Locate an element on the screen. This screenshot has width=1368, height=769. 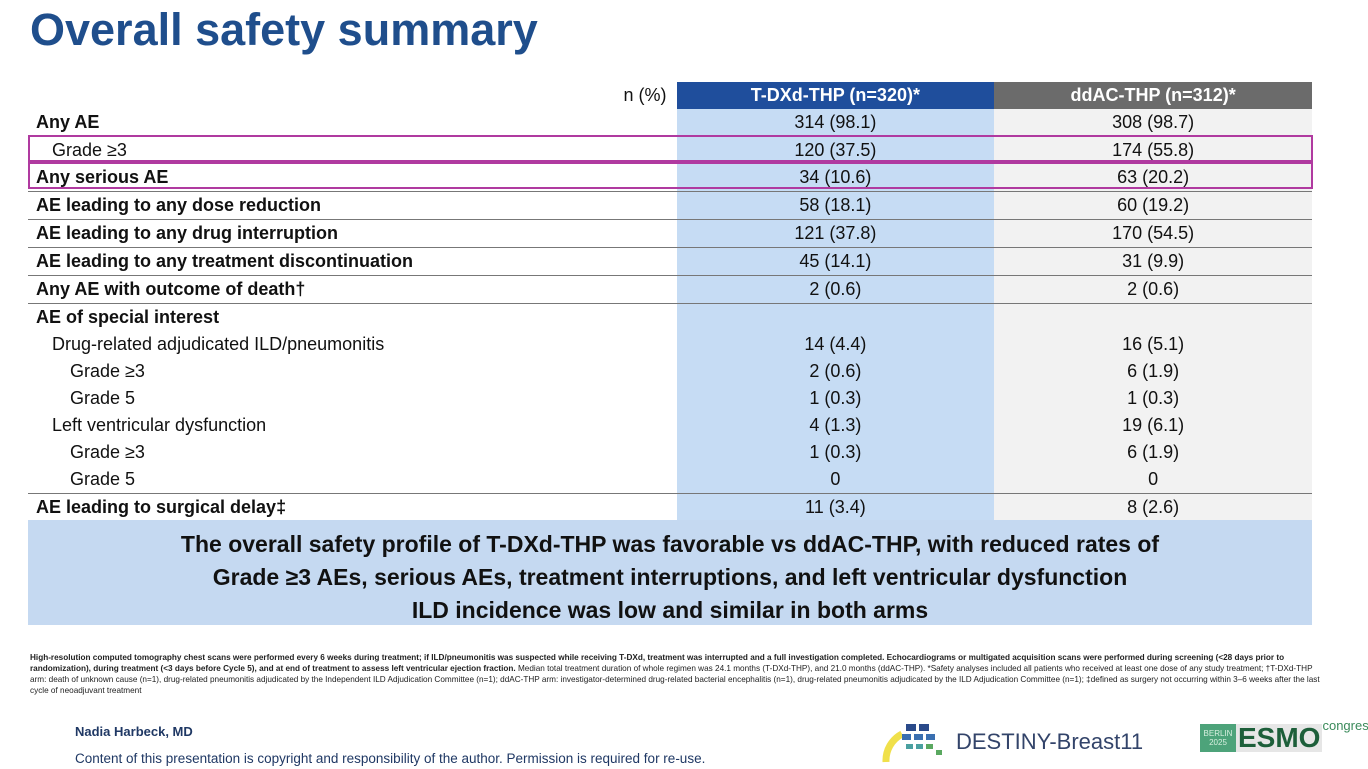
destiny-logo: DESTINY-Breast11 is located at coordinates (1012, 742).